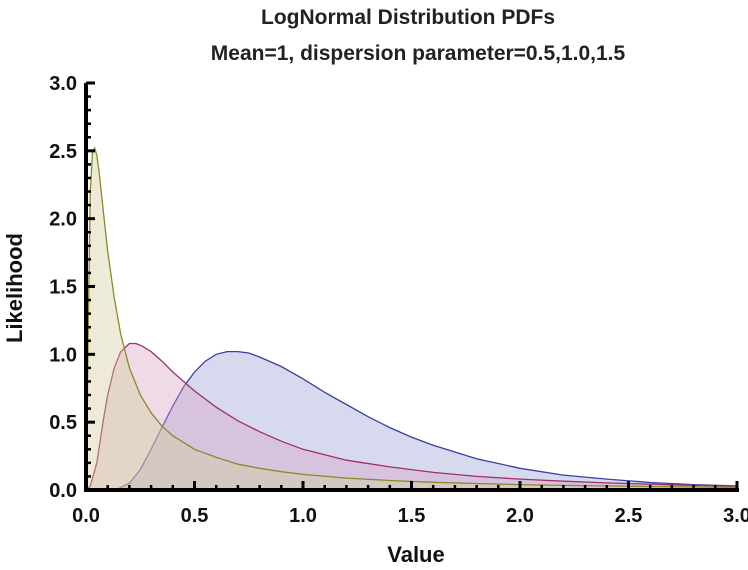 This screenshot has height=570, width=748. I want to click on y-tick-label: 2.0, so click(63, 220).